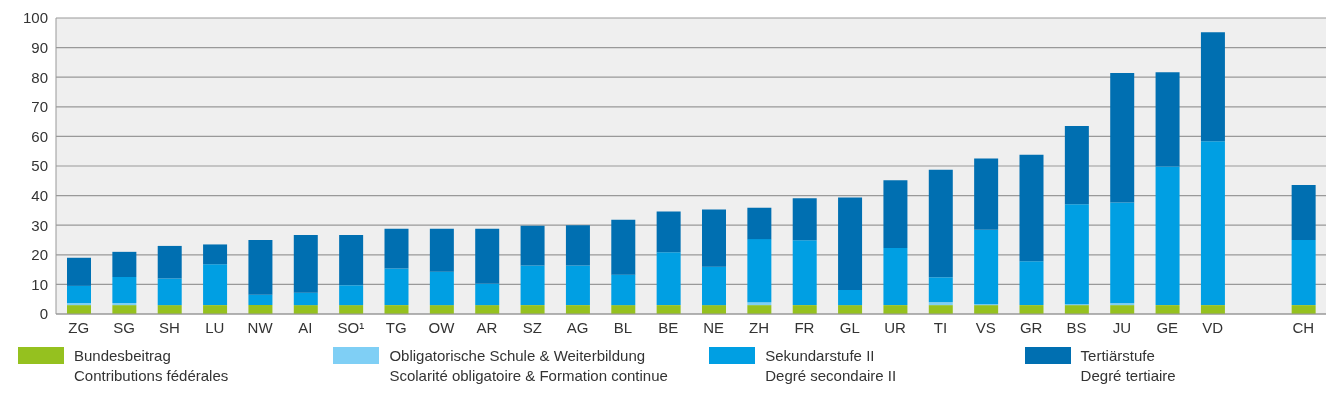  What do you see at coordinates (79, 327) in the screenshot?
I see `x-tick-label: ZG` at bounding box center [79, 327].